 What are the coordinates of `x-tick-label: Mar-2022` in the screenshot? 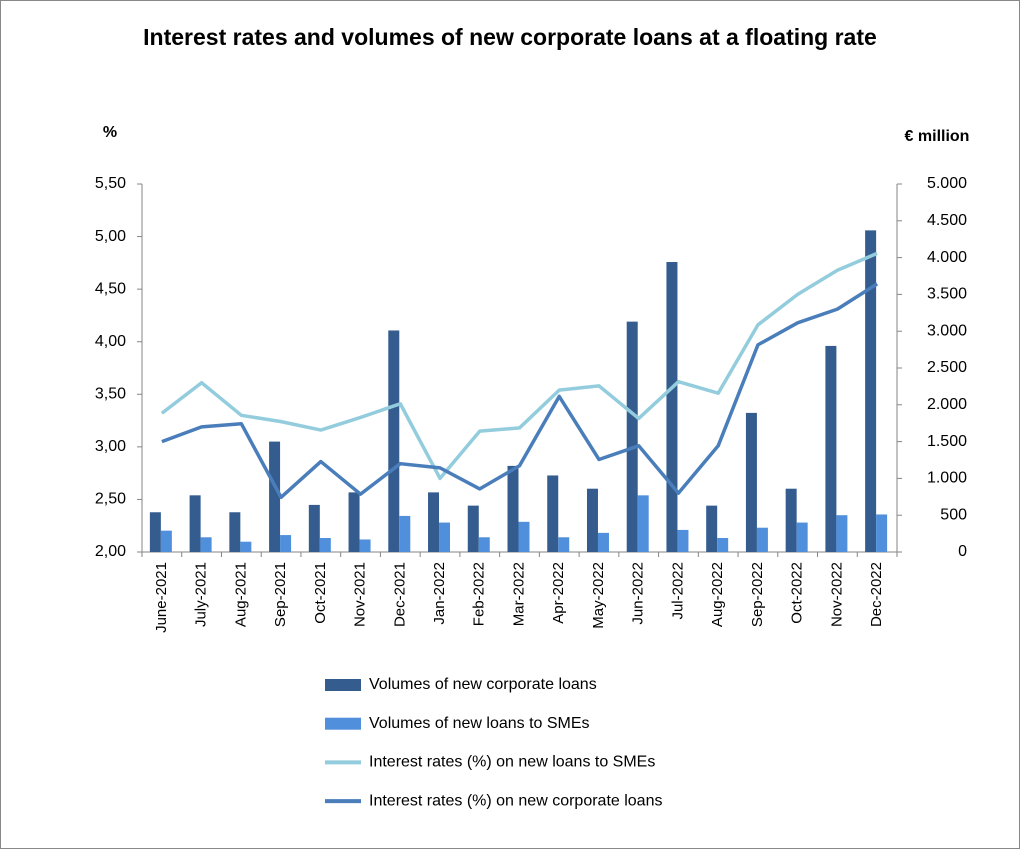 It's located at (518, 594).